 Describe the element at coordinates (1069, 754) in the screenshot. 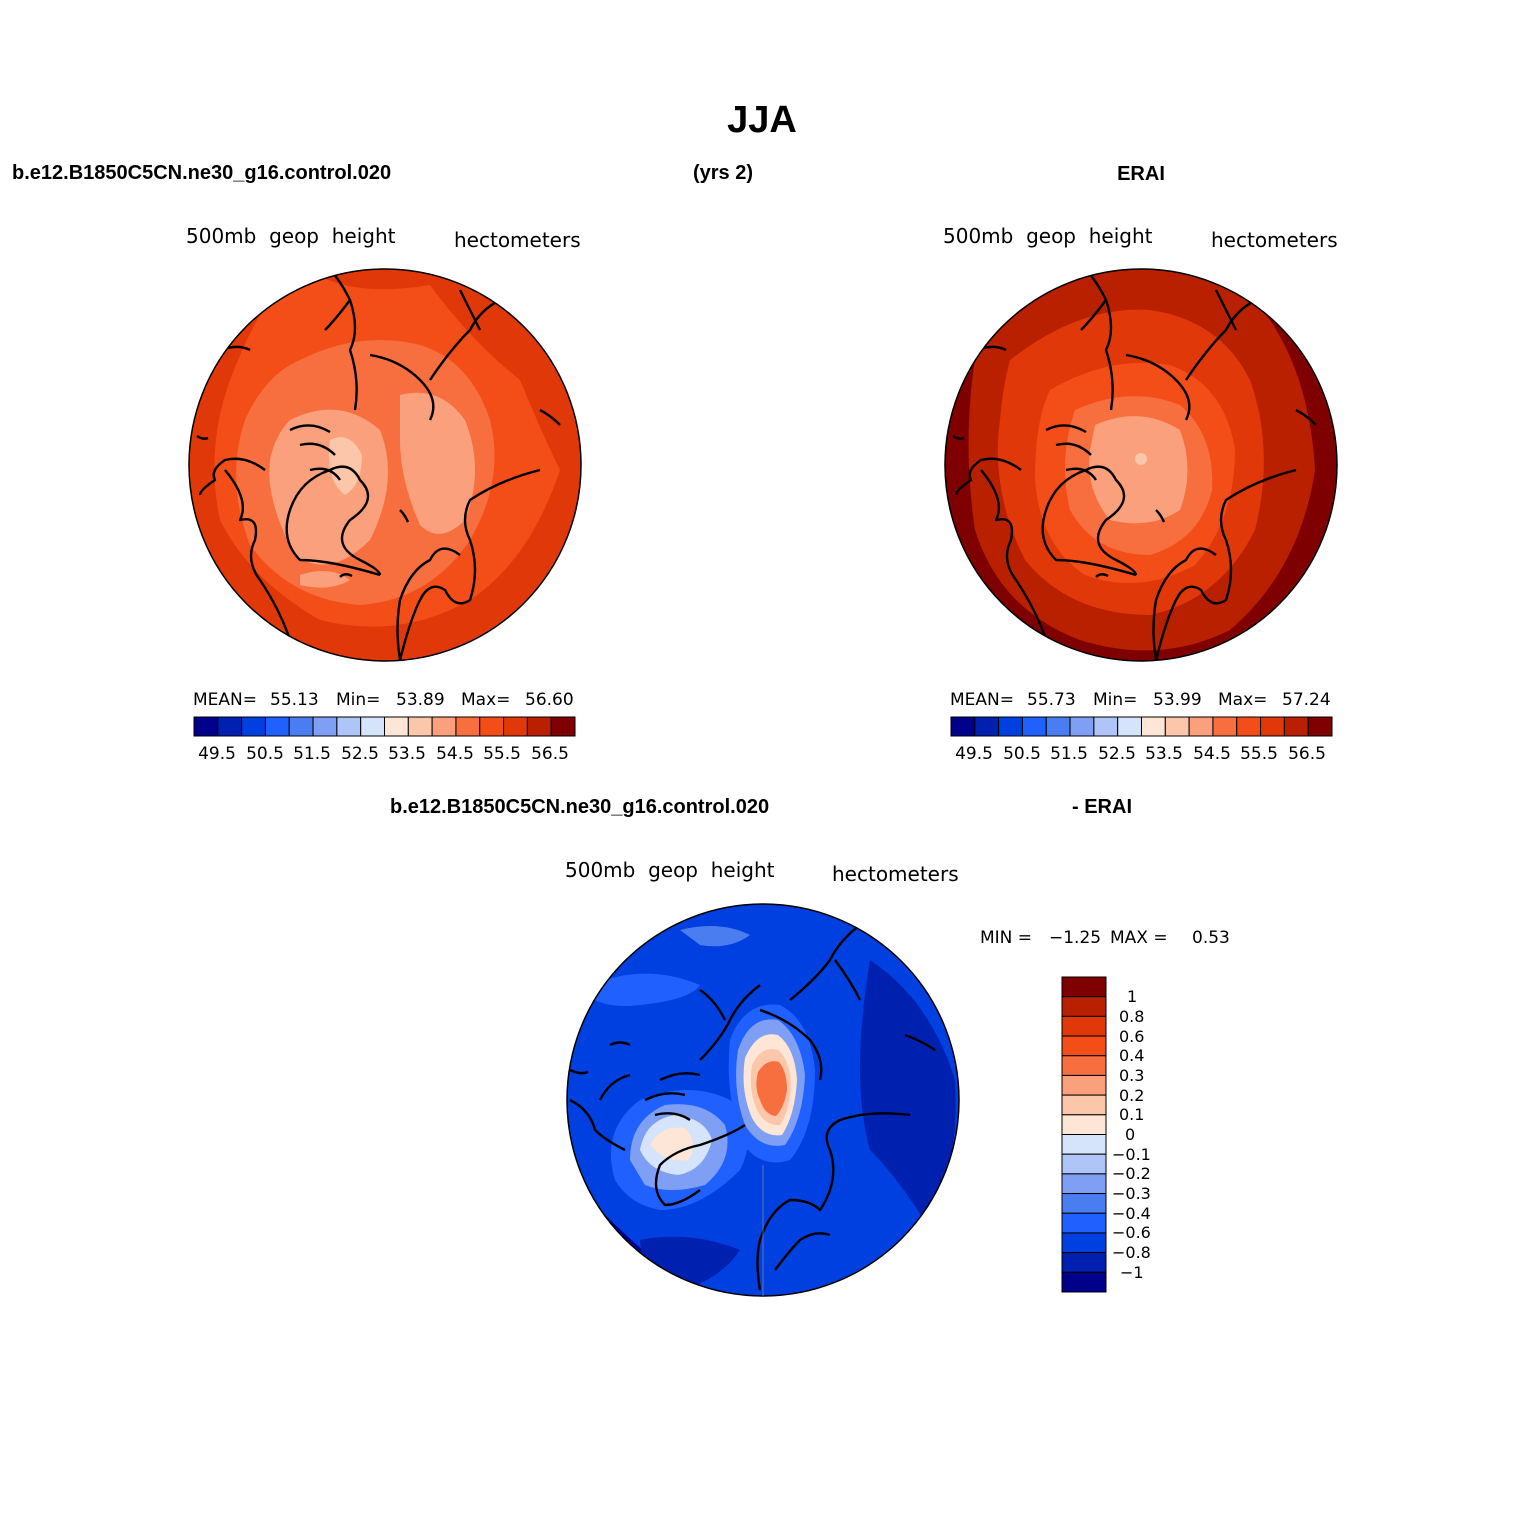

I see `colorbar-tick-label: 51.5` at that location.